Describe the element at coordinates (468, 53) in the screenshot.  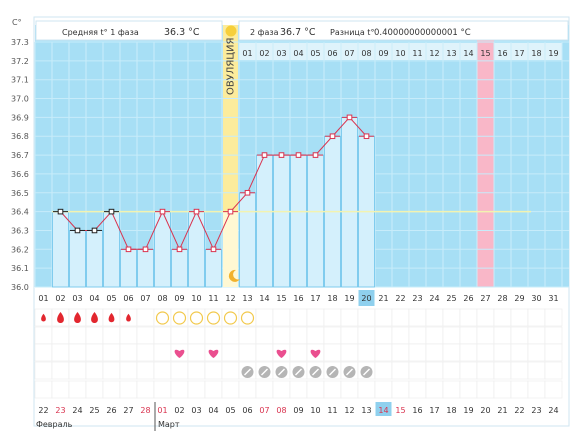
I see `phase2-header-day: 14` at that location.